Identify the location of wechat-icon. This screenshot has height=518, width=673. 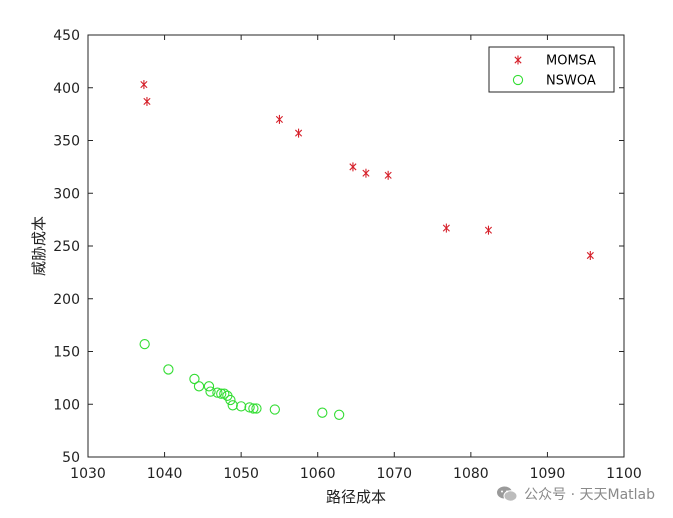
(507, 494).